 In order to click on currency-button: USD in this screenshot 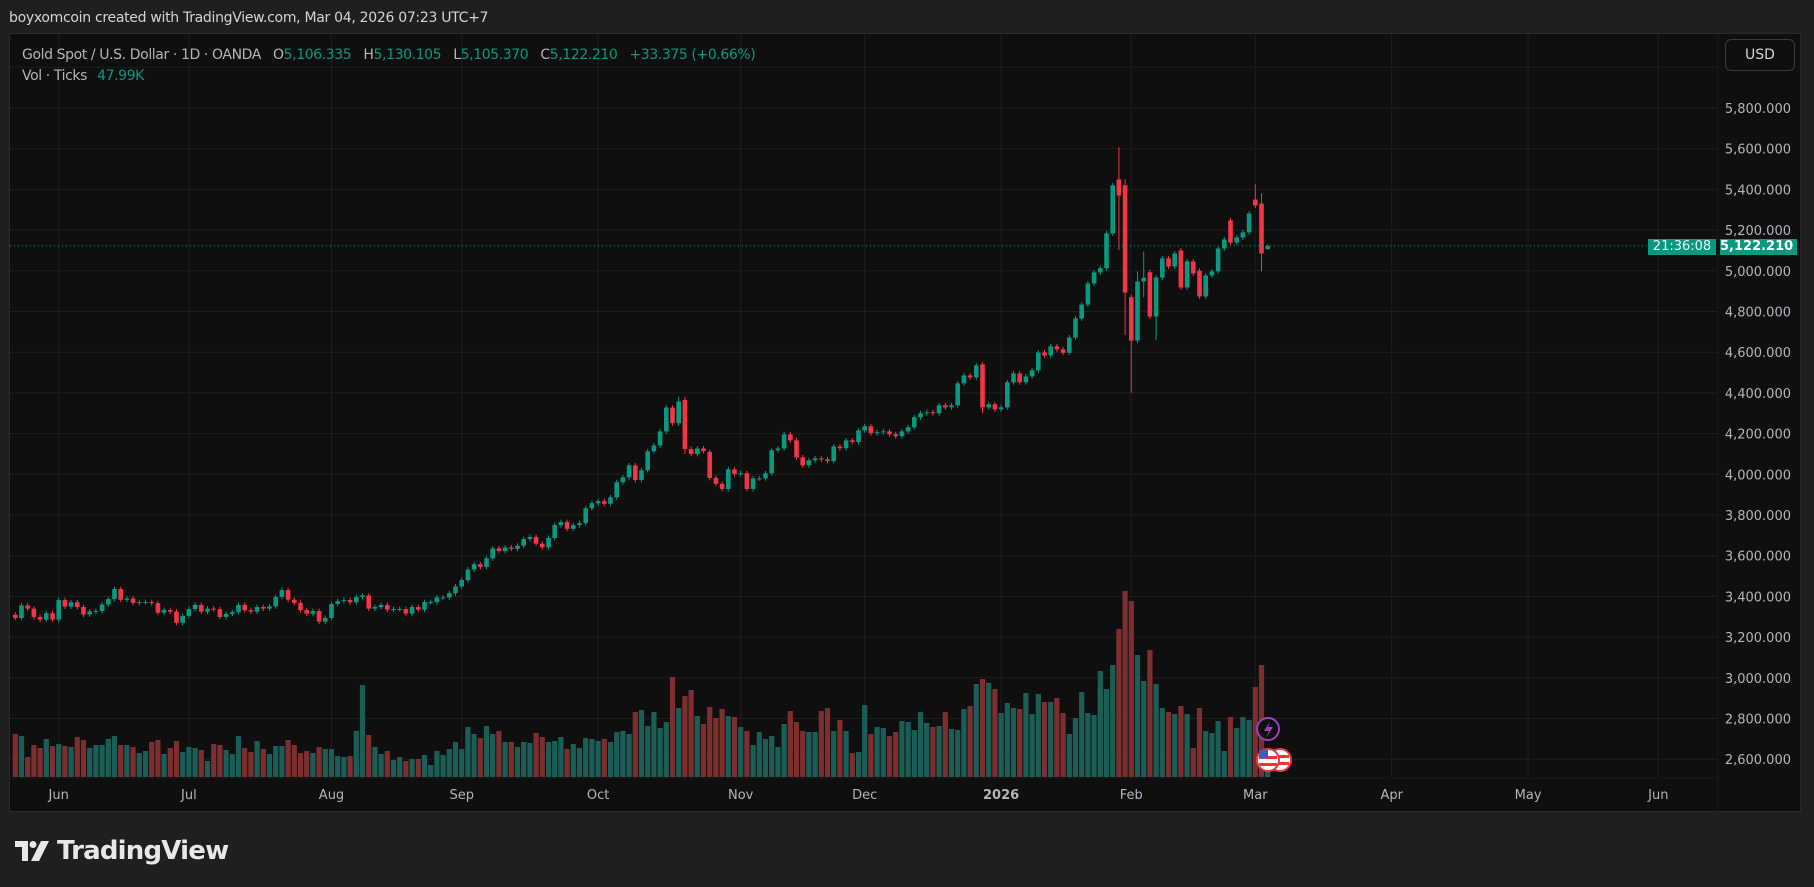, I will do `click(1760, 55)`.